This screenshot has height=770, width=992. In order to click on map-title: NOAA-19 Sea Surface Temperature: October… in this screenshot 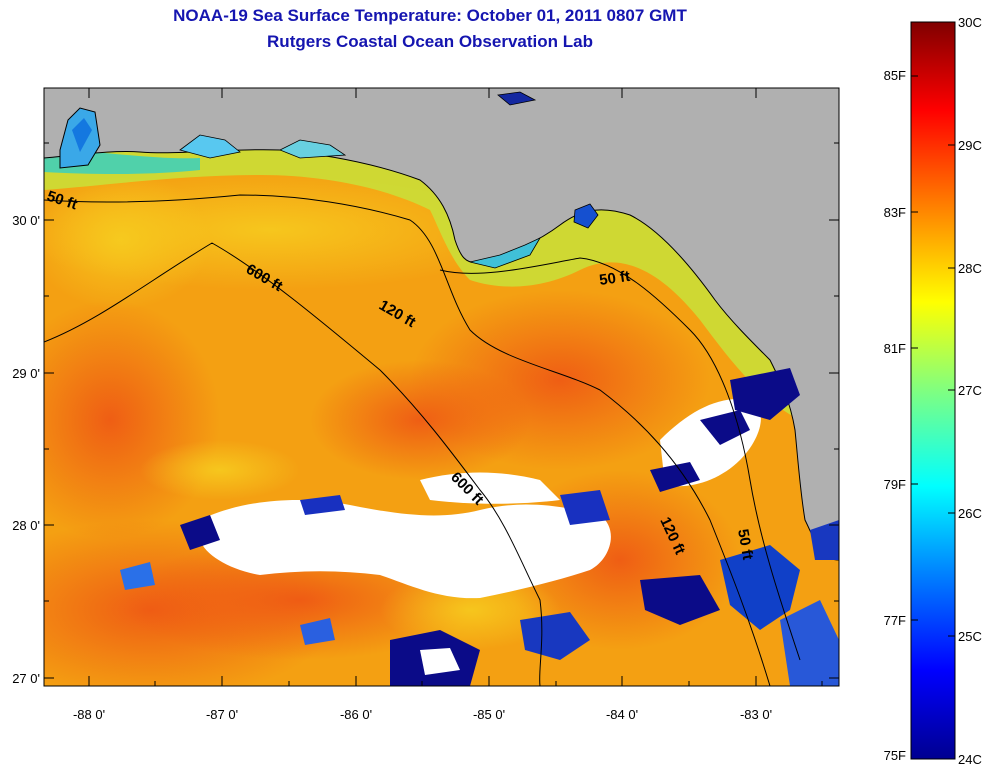, I will do `click(430, 15)`.